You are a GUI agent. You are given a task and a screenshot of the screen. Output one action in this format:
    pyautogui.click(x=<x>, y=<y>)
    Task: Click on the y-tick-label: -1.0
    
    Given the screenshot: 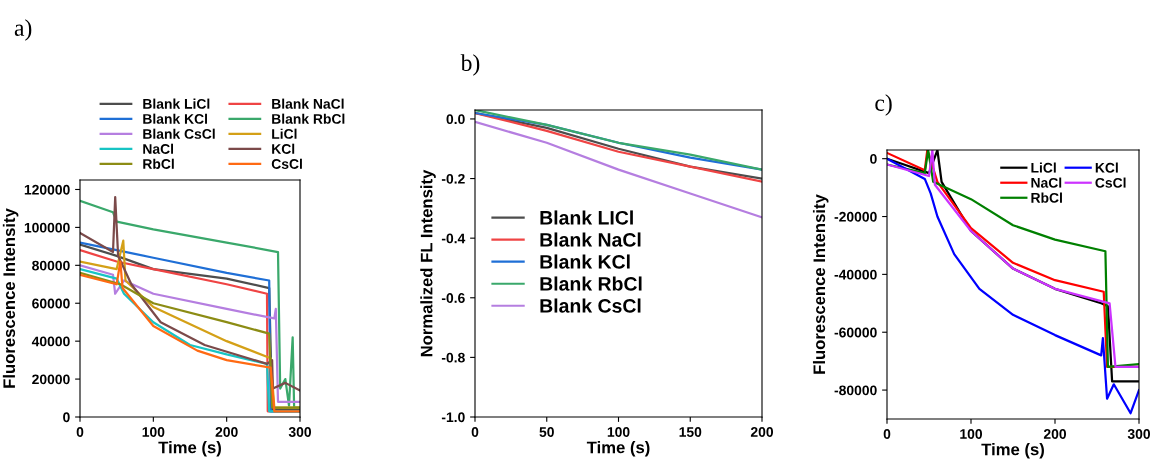 What is the action you would take?
    pyautogui.click(x=453, y=417)
    